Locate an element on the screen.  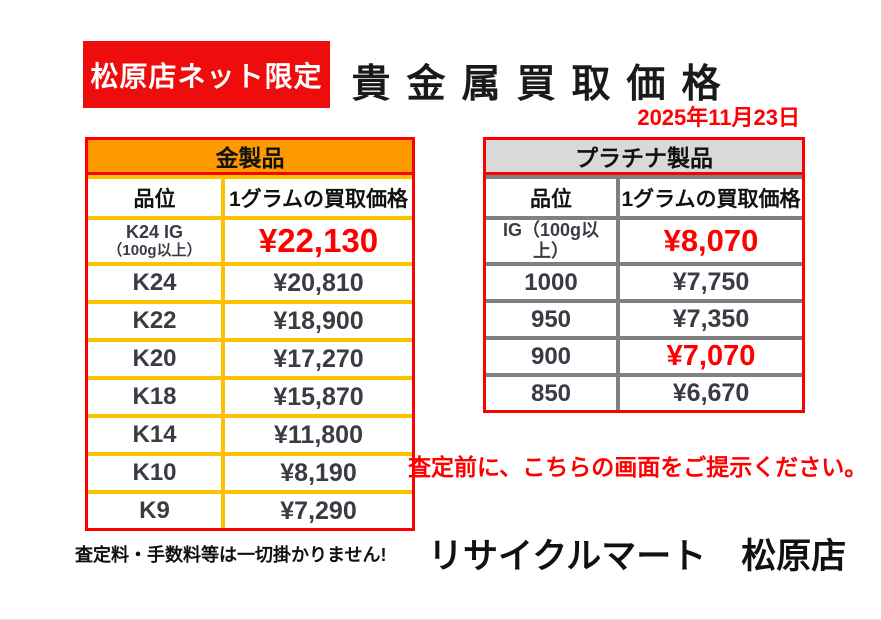
gold-grade: K22 is located at coordinates (154, 320).